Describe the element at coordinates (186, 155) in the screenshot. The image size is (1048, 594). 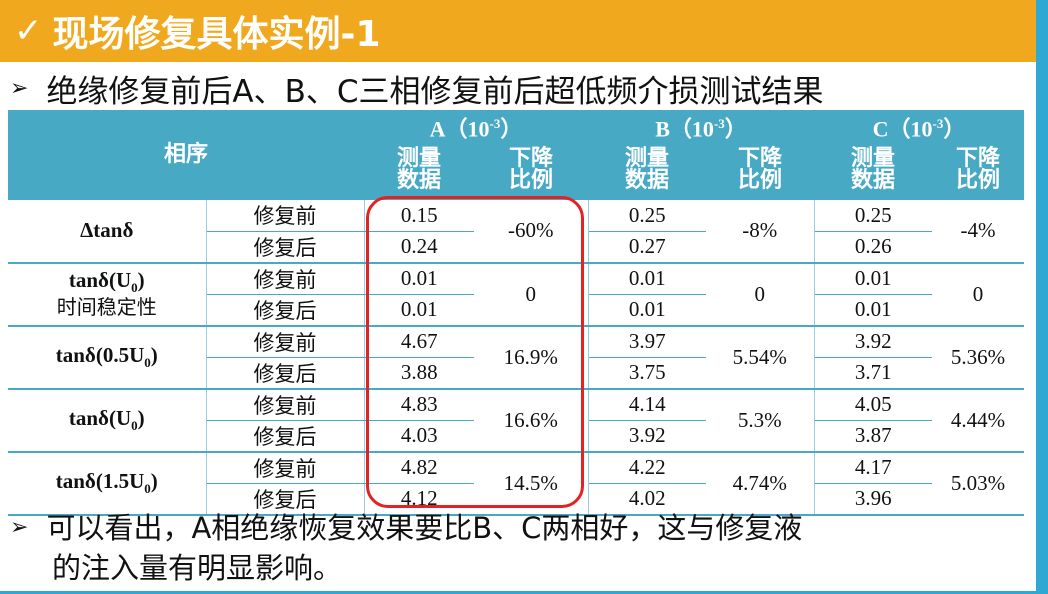
I see `phase-sequence-header: 相序` at that location.